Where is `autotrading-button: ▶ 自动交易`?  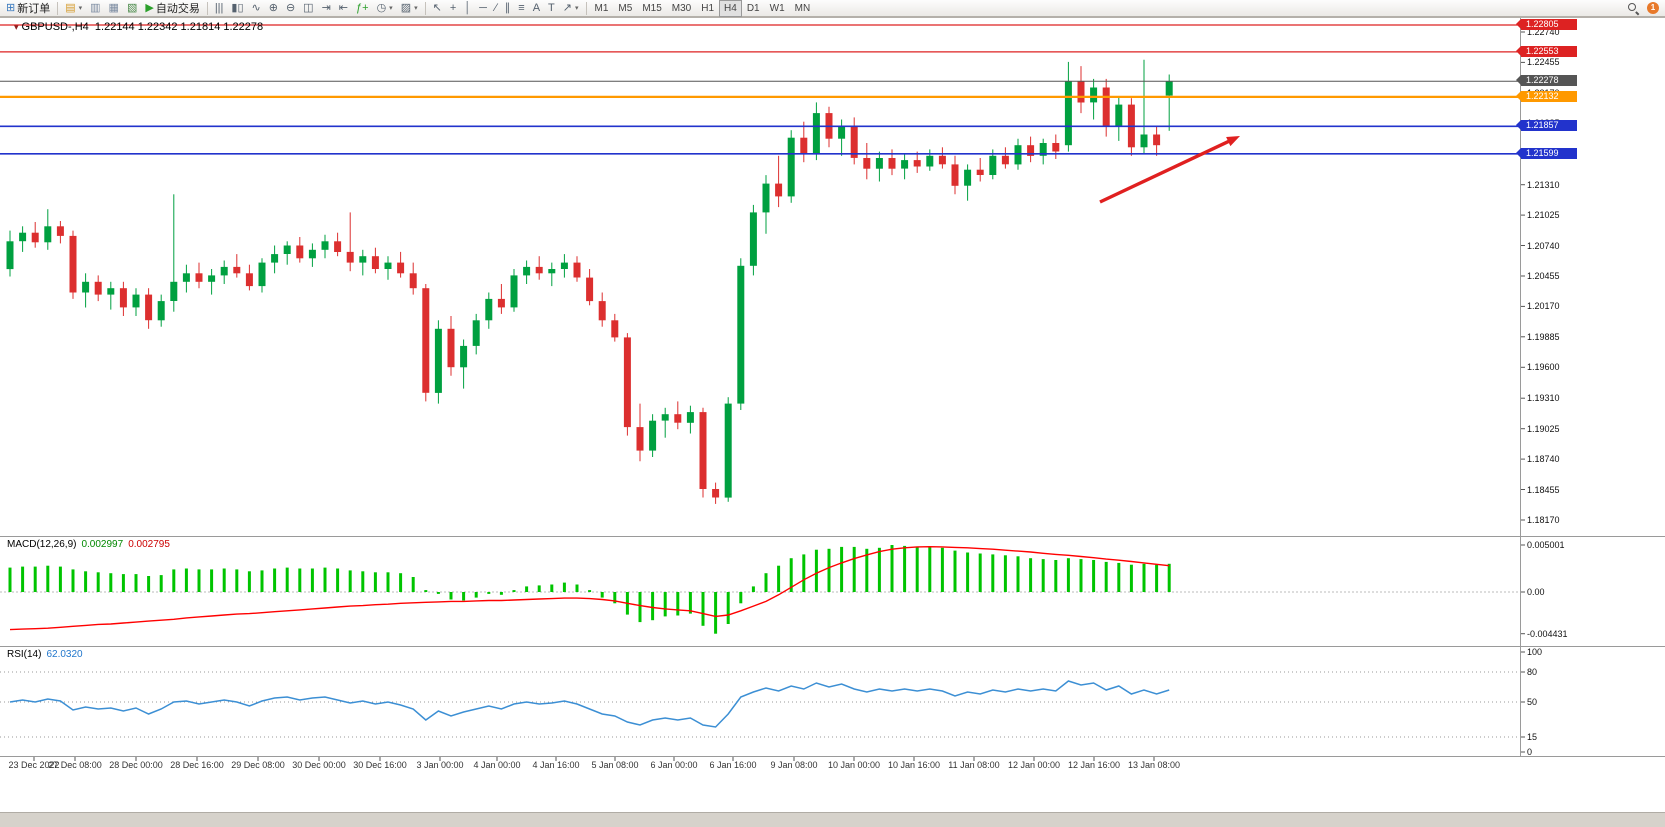
autotrading-button: ▶ 自动交易 is located at coordinates (172, 8).